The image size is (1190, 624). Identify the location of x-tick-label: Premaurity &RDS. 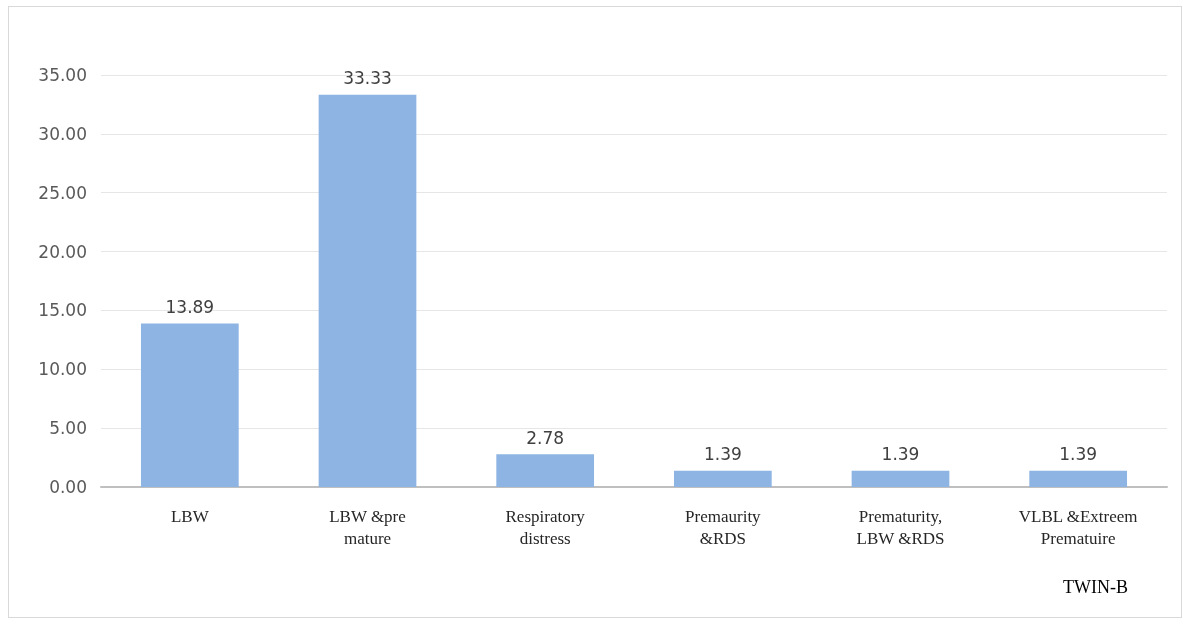
(723, 527).